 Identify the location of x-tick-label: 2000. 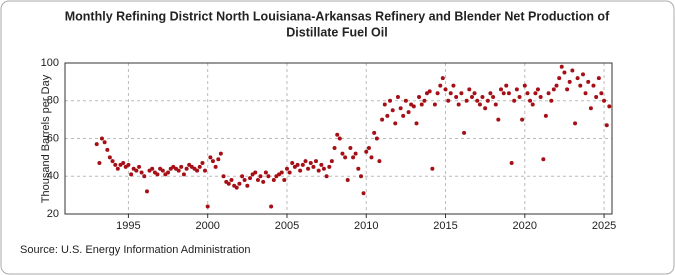
(207, 226).